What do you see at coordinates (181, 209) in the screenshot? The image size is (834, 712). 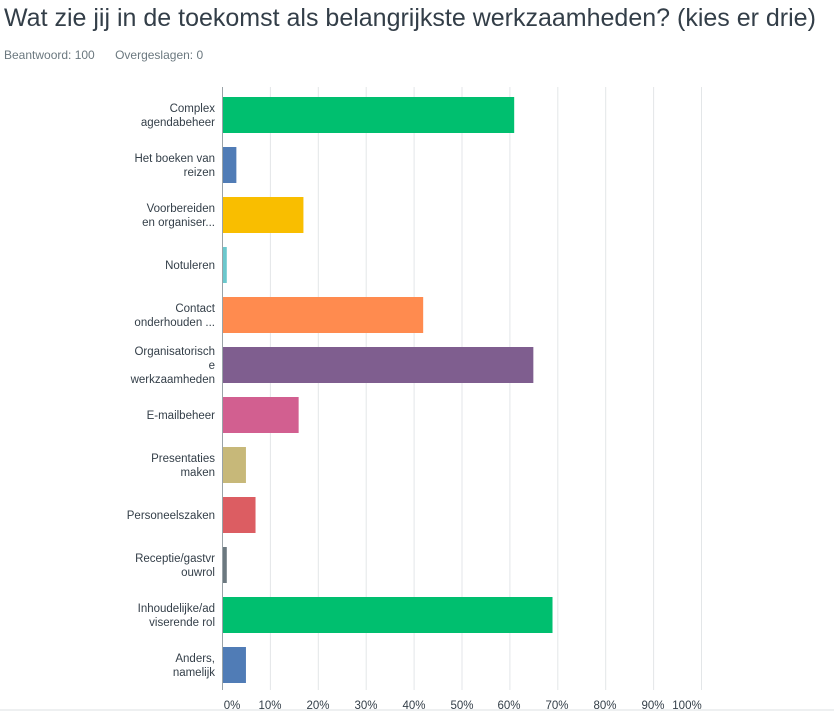 I see `category-label: Voorbereiden` at bounding box center [181, 209].